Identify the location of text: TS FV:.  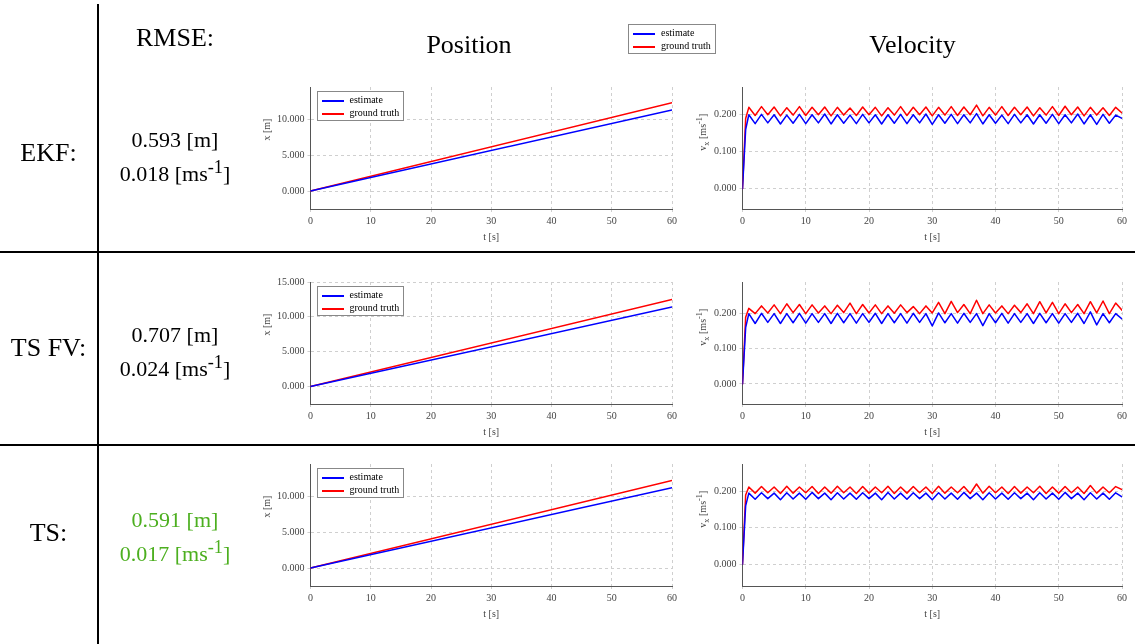
(48, 348).